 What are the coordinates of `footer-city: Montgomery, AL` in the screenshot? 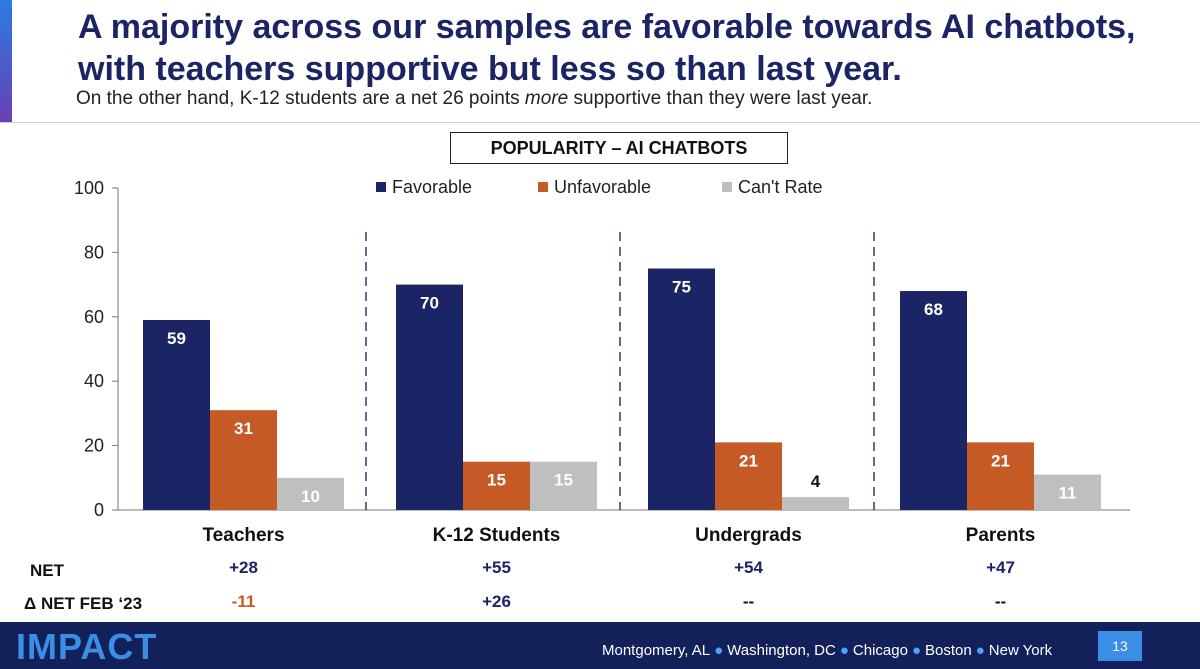 It's located at (656, 650).